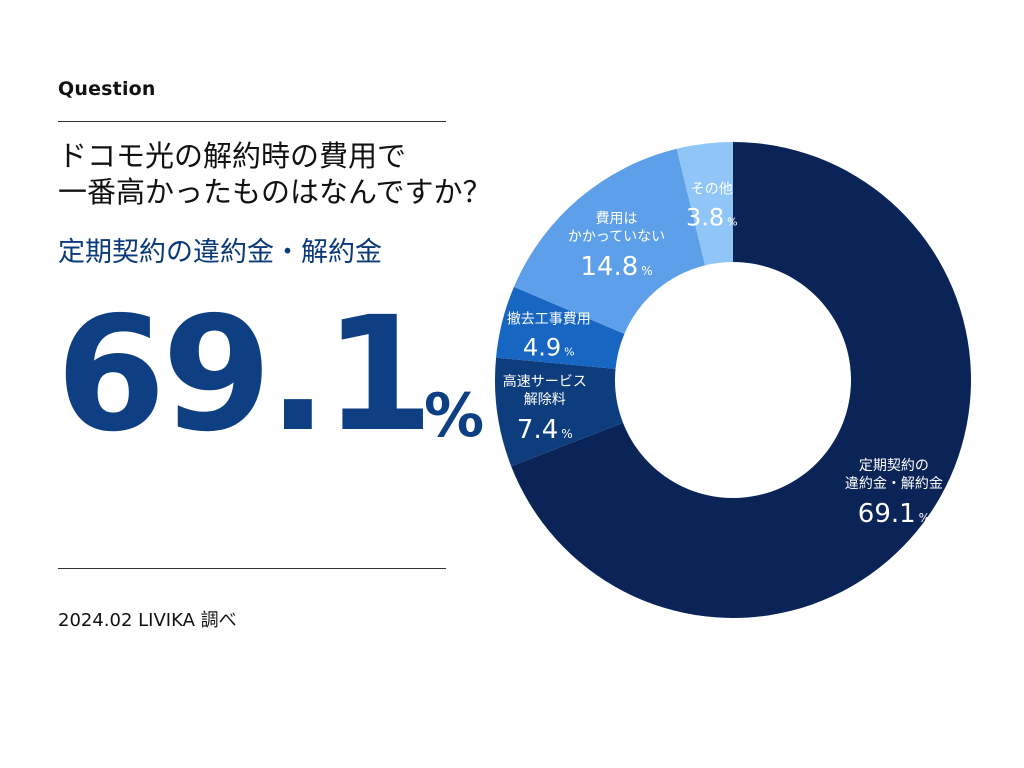  Describe the element at coordinates (275, 192) in the screenshot. I see `question-line-2: 一番高かったものはなんですか？` at that location.